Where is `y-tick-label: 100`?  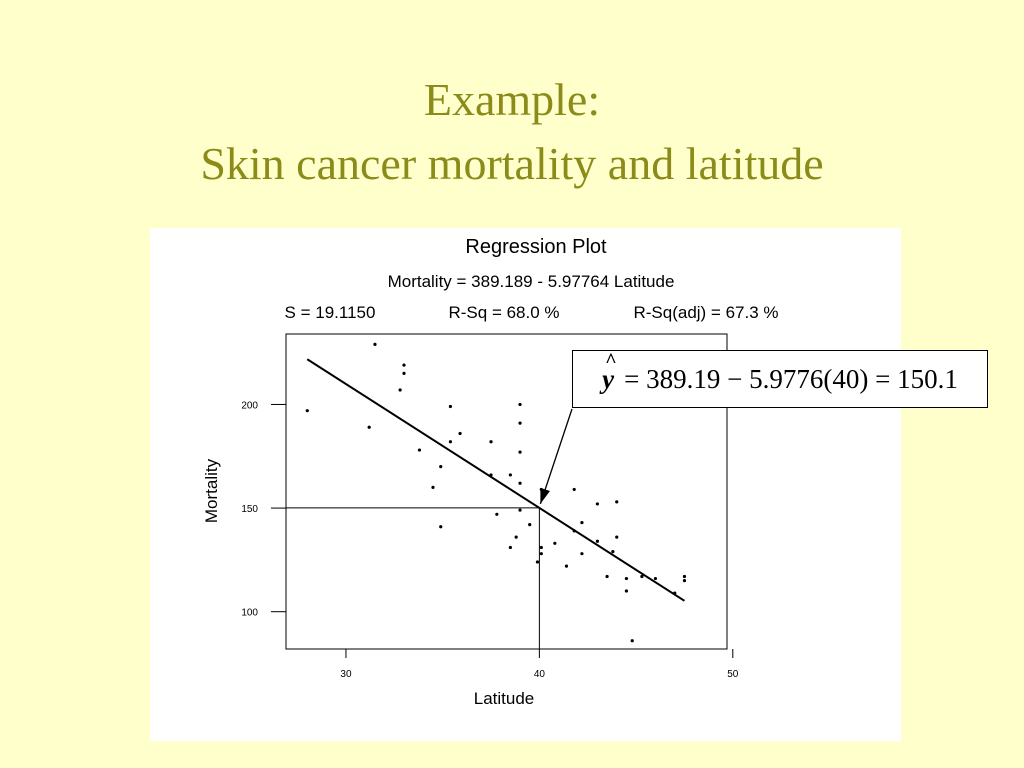 y-tick-label: 100 is located at coordinates (249, 613).